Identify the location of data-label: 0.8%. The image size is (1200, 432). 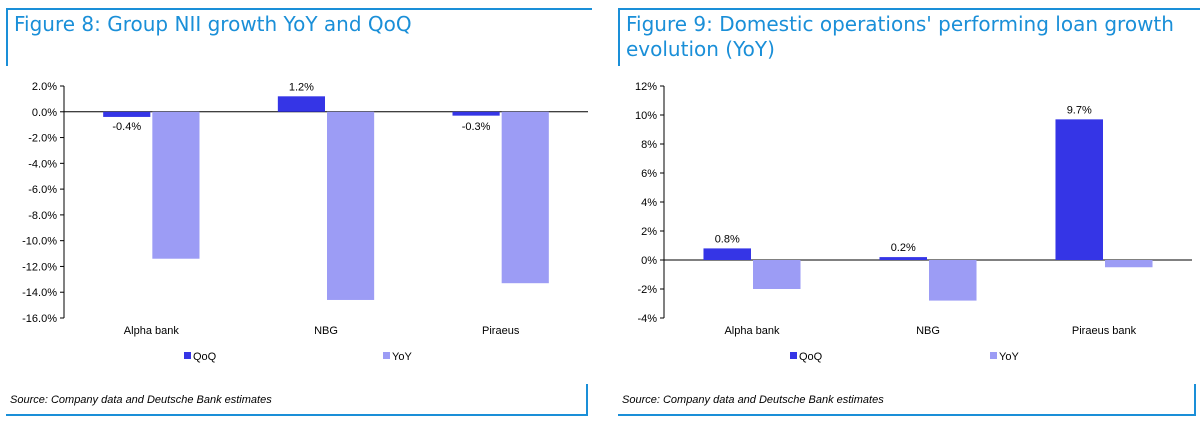
(727, 239).